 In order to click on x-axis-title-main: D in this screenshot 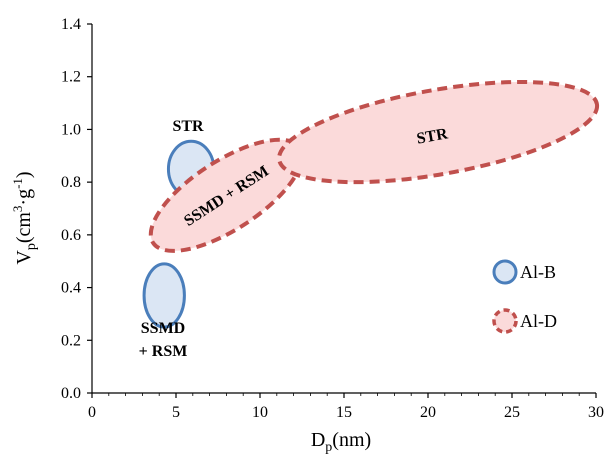, I will do `click(318, 440)`.